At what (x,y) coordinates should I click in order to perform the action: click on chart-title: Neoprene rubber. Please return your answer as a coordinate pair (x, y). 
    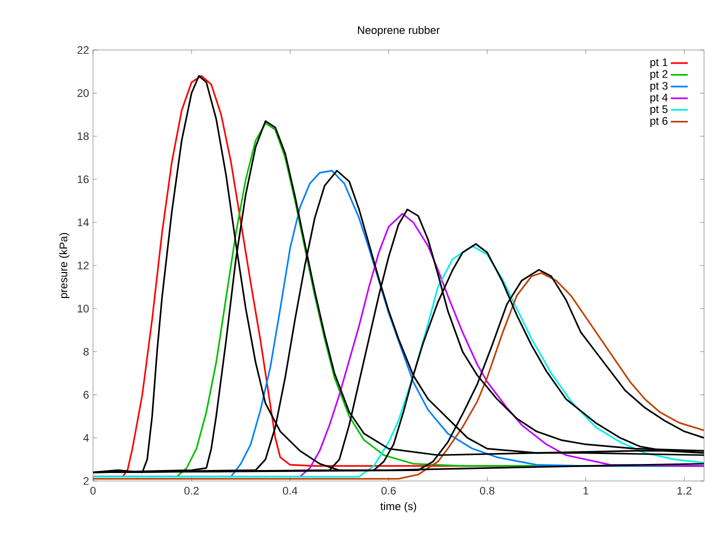
    Looking at the image, I should click on (399, 31).